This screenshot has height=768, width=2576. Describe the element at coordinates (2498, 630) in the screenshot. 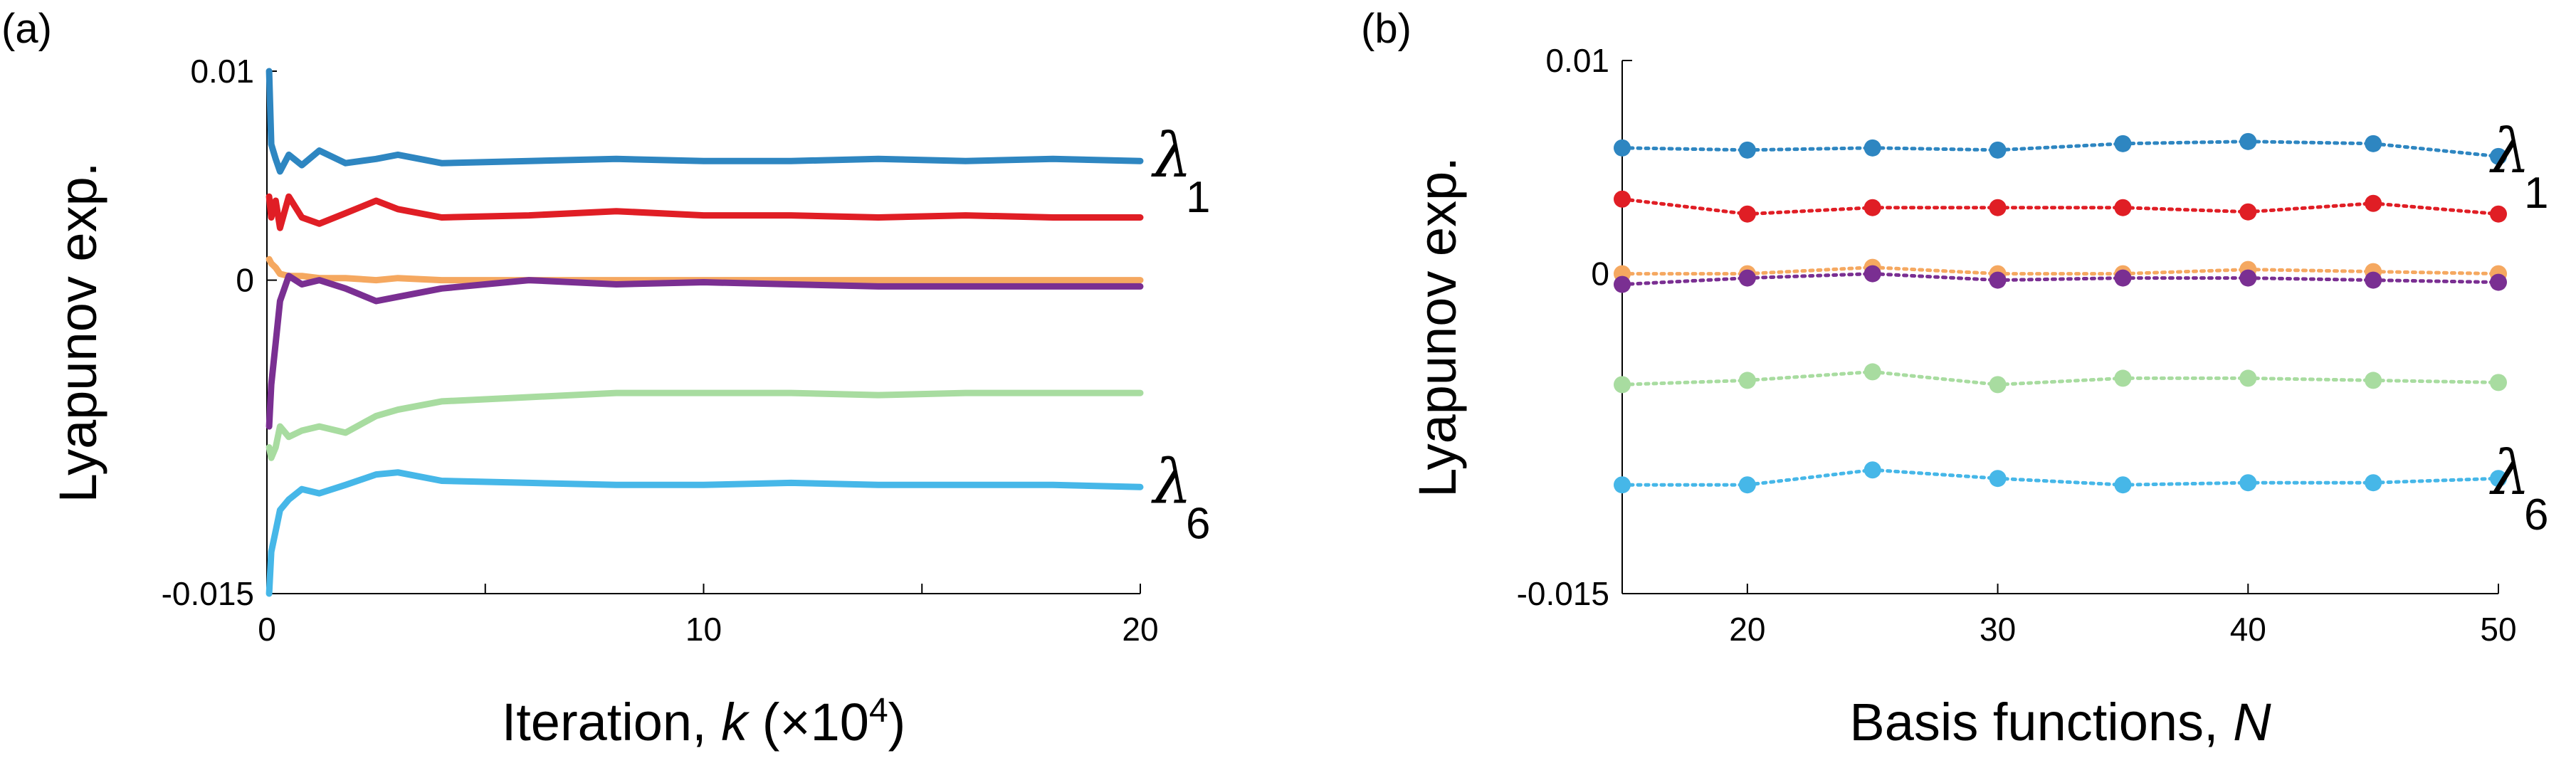

I see `x-tick-label: 50` at that location.